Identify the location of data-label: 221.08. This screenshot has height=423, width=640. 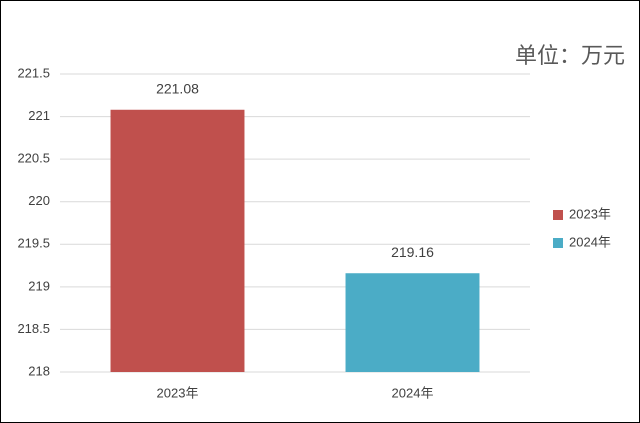
(177, 88).